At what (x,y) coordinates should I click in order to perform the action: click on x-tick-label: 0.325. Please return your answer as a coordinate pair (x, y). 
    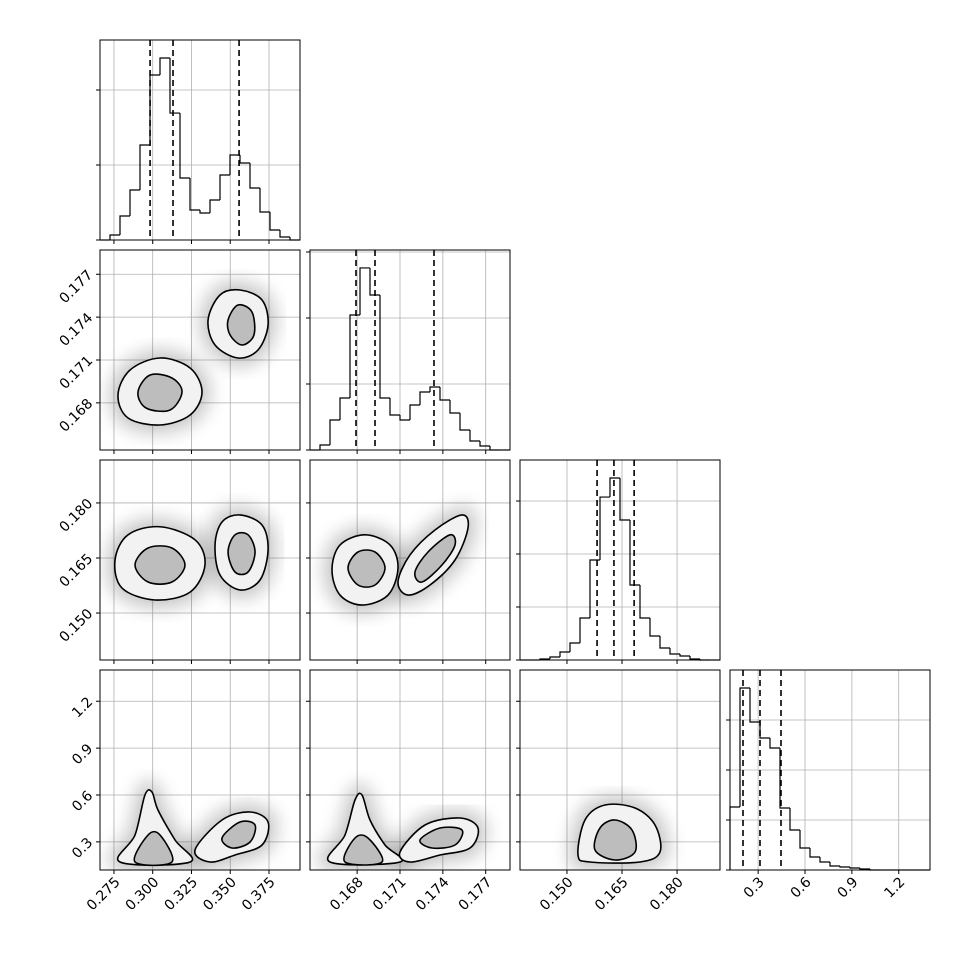
    Looking at the image, I should click on (181, 894).